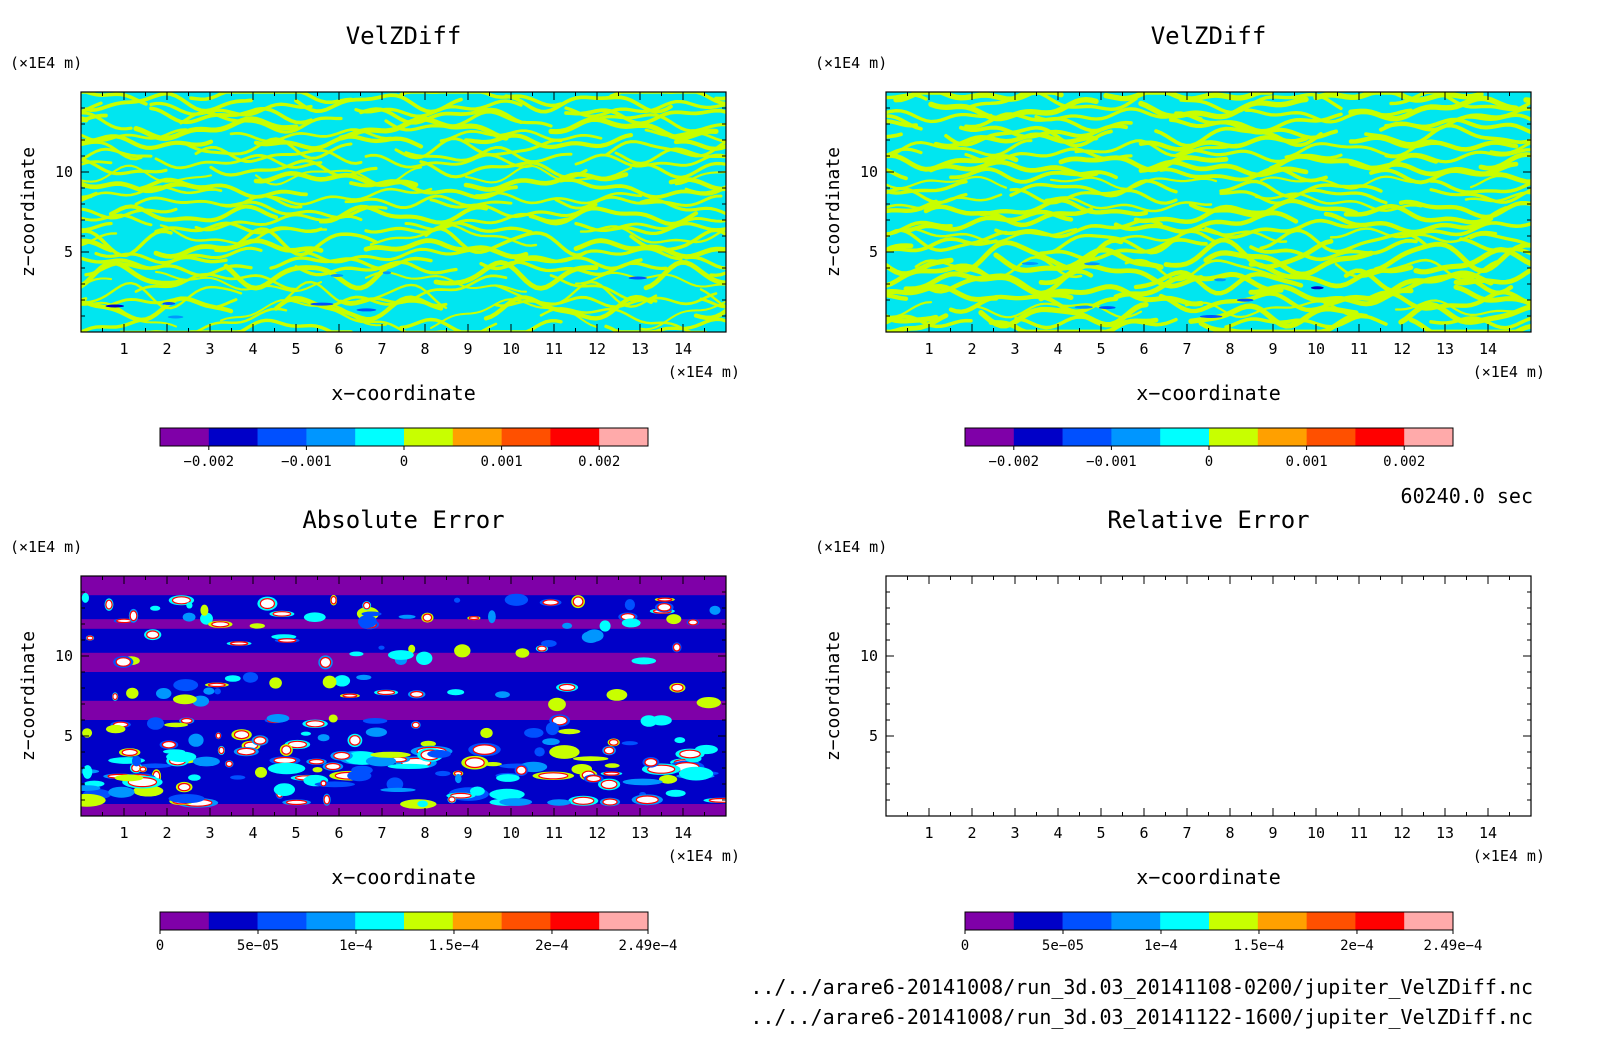  I want to click on colorbar-tick-label: −0.002, so click(209, 462).